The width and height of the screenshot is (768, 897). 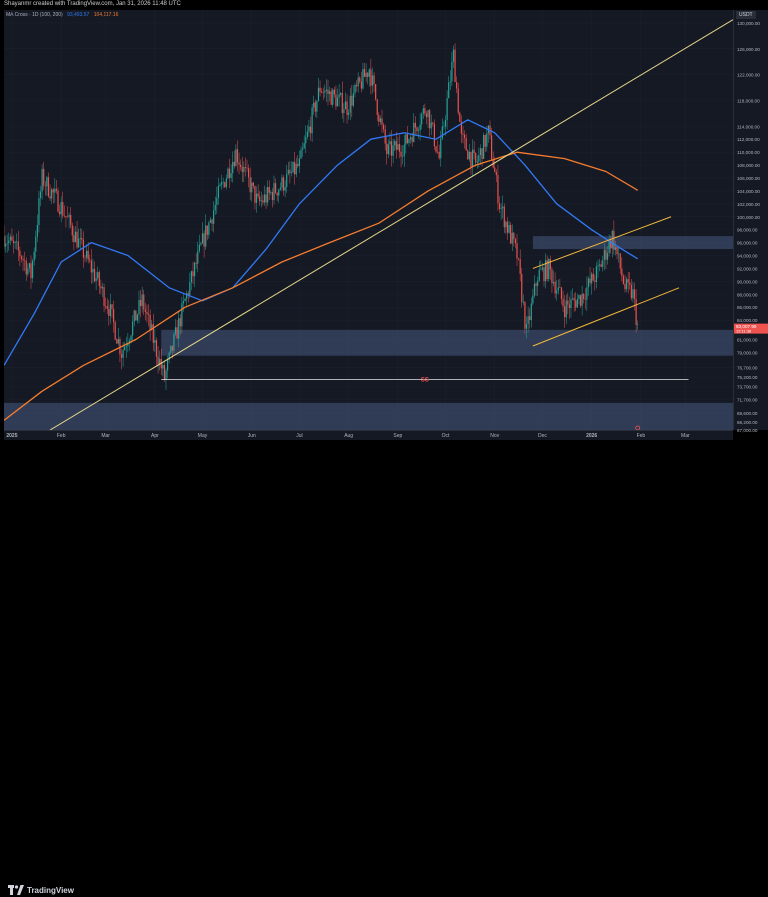 What do you see at coordinates (746, 326) in the screenshot?
I see `current-price-label: 83,007.99` at bounding box center [746, 326].